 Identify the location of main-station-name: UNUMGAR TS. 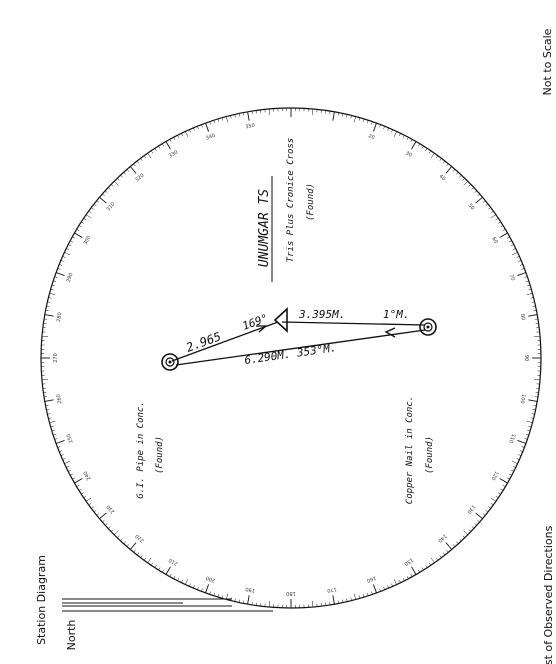
(264, 228).